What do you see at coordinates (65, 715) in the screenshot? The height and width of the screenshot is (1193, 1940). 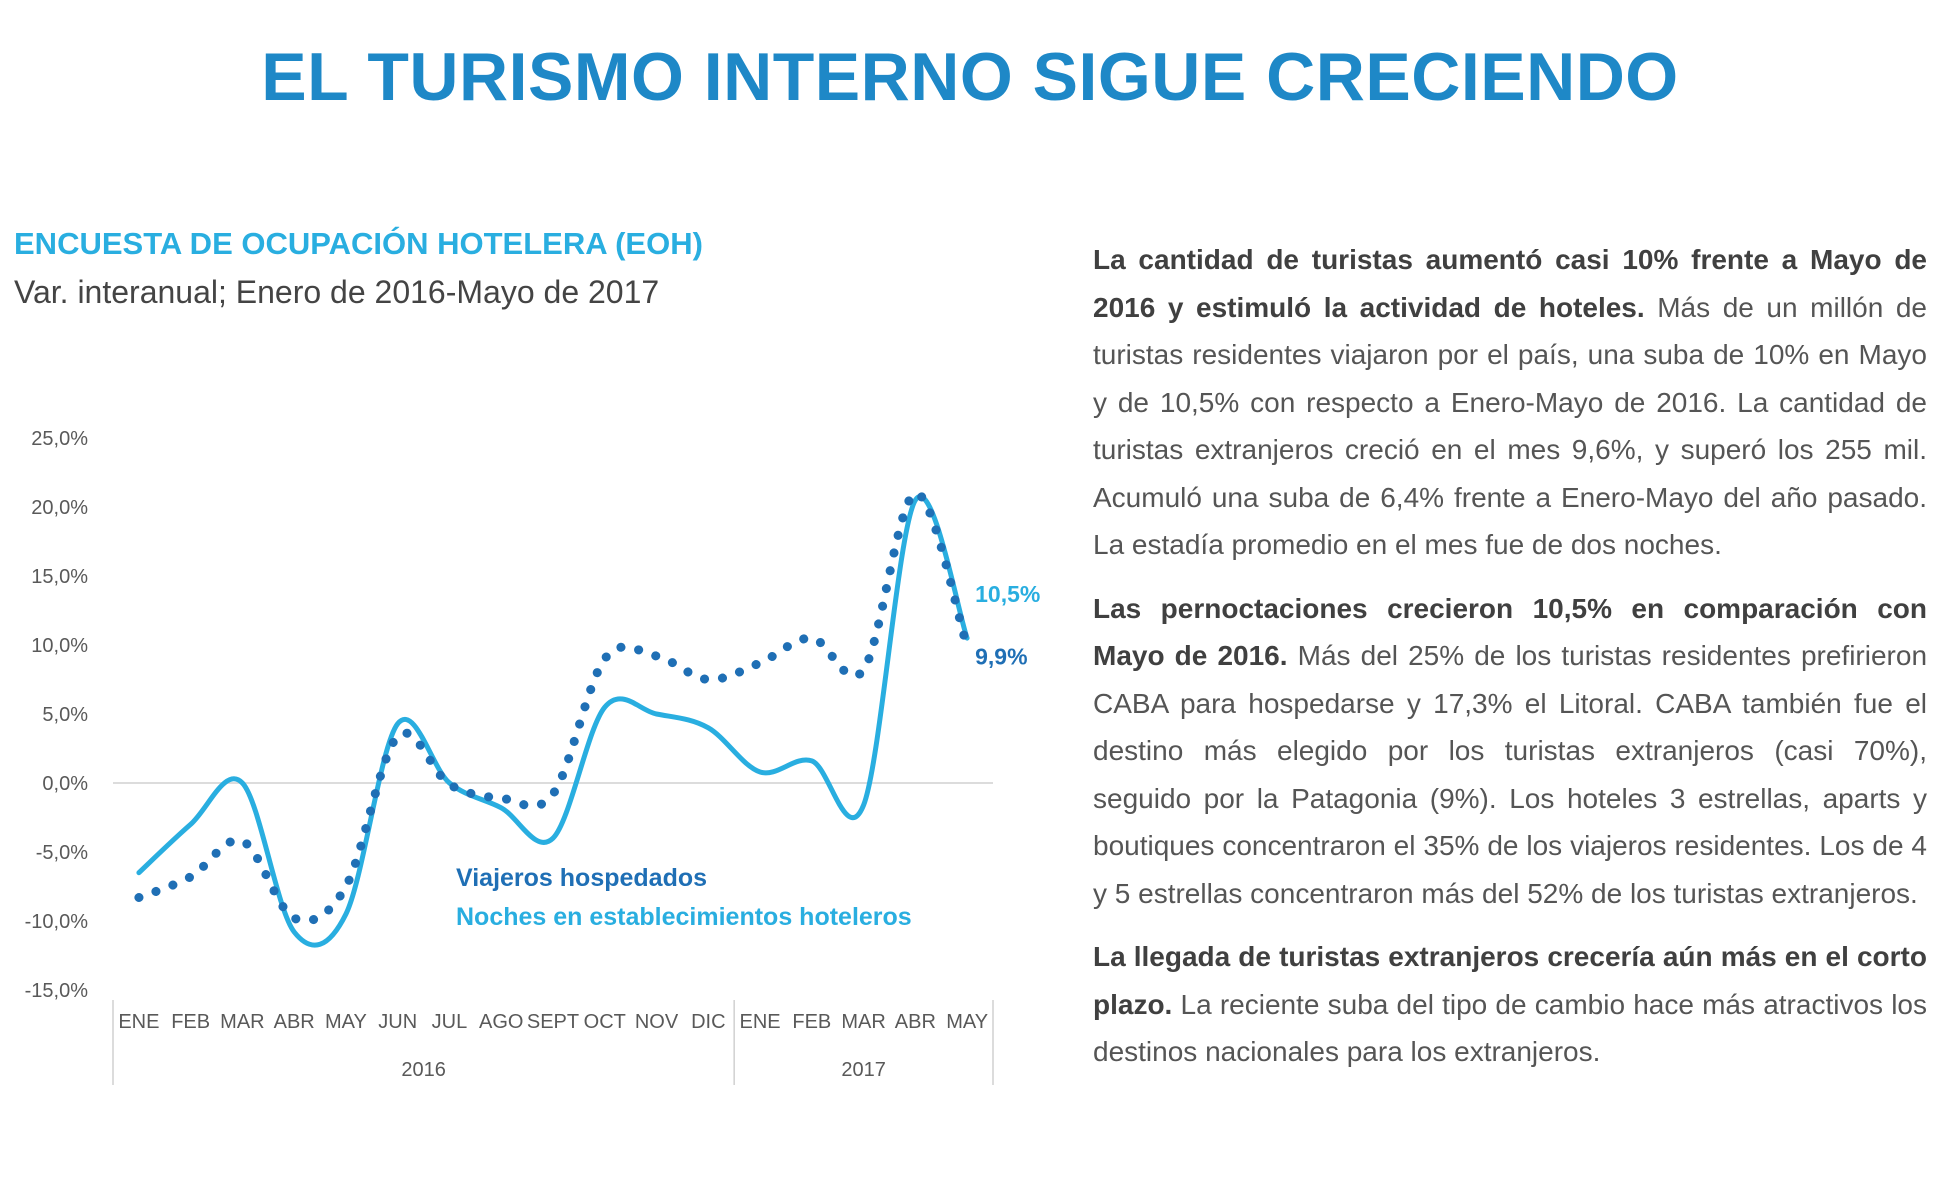 I see `y-tick-label: 5,0%` at bounding box center [65, 715].